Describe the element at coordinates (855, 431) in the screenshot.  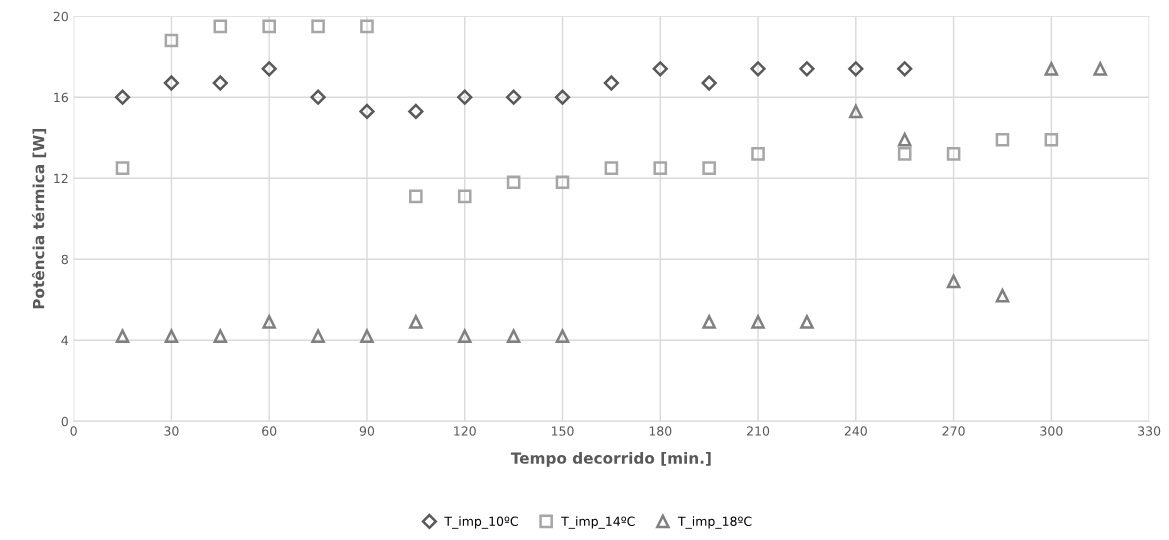
I see `x-tick-label: 240` at that location.